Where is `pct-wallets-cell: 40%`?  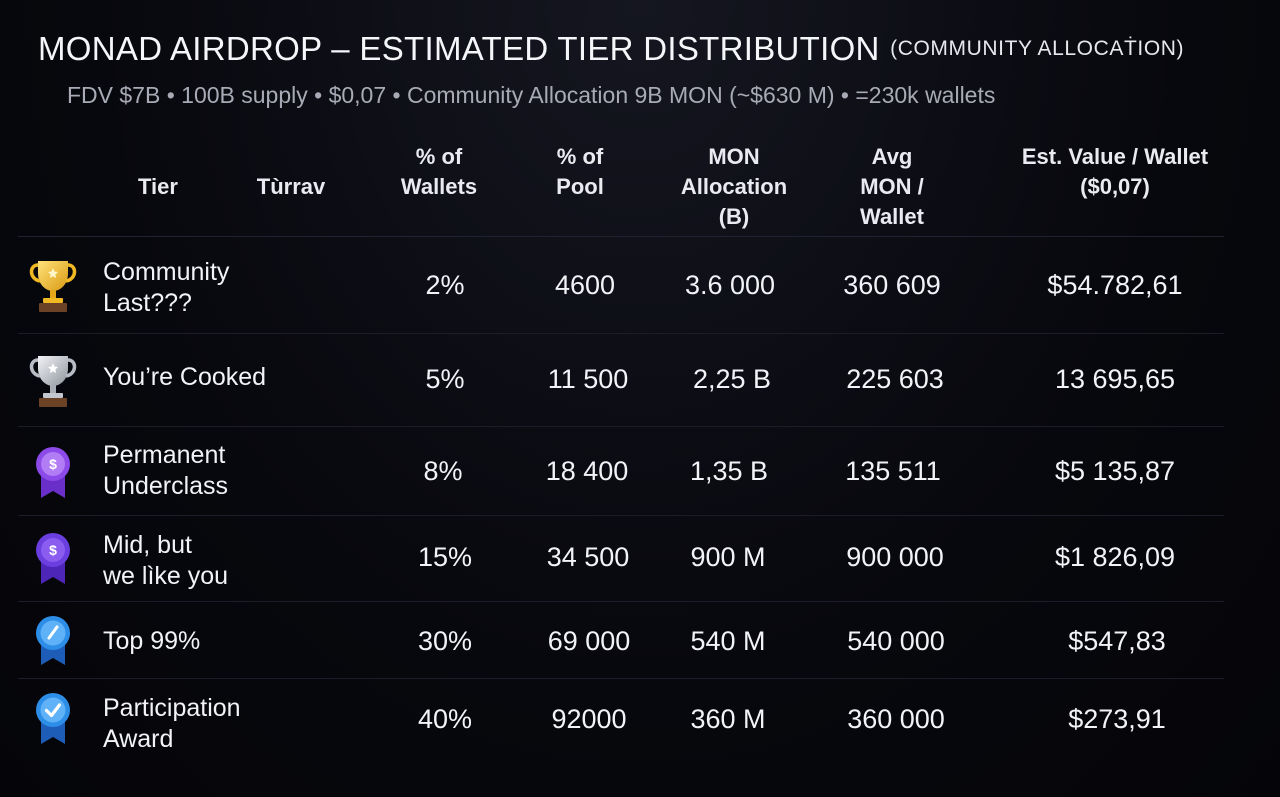 pct-wallets-cell: 40% is located at coordinates (445, 719).